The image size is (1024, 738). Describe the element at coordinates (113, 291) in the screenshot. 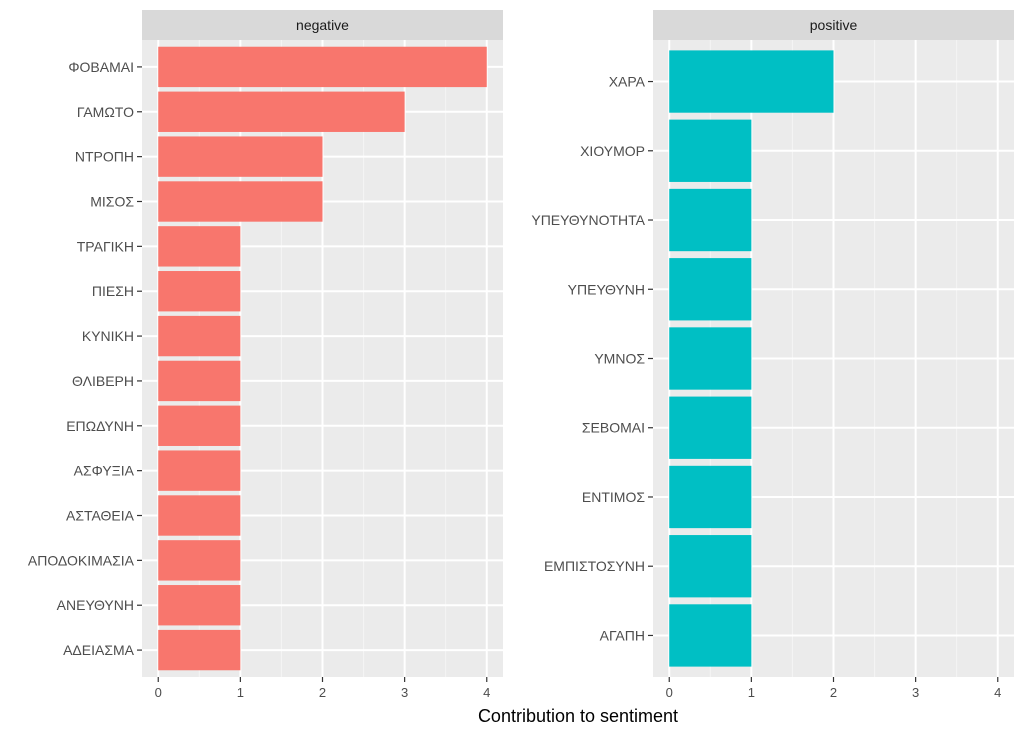

I see `y-tick-label: ΠΙΕΣΗ` at that location.